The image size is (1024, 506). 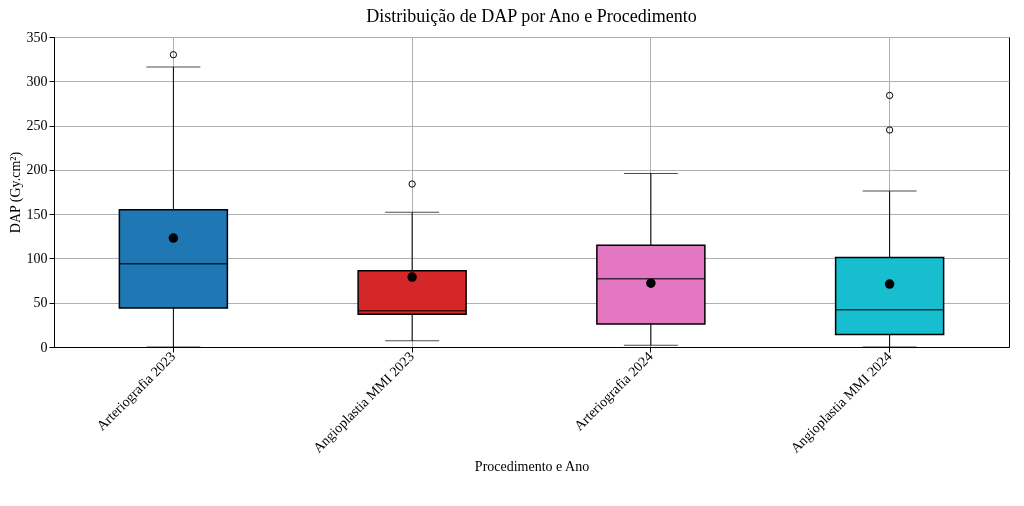 I want to click on chart-title: Distribuição de DAP por Ano e Procedimento, so click(x=531, y=16).